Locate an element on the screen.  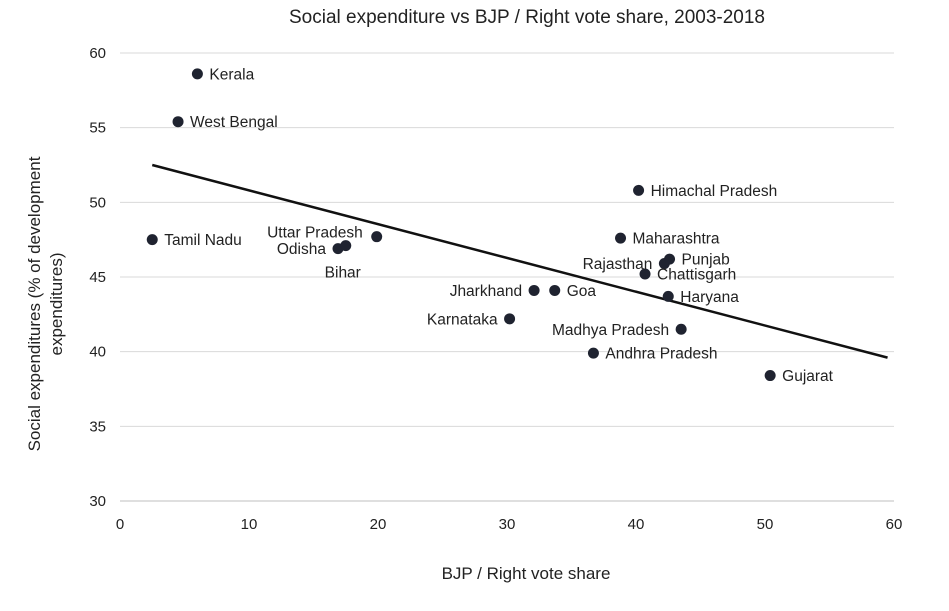
data-point-jharkhand is located at coordinates (534, 290).